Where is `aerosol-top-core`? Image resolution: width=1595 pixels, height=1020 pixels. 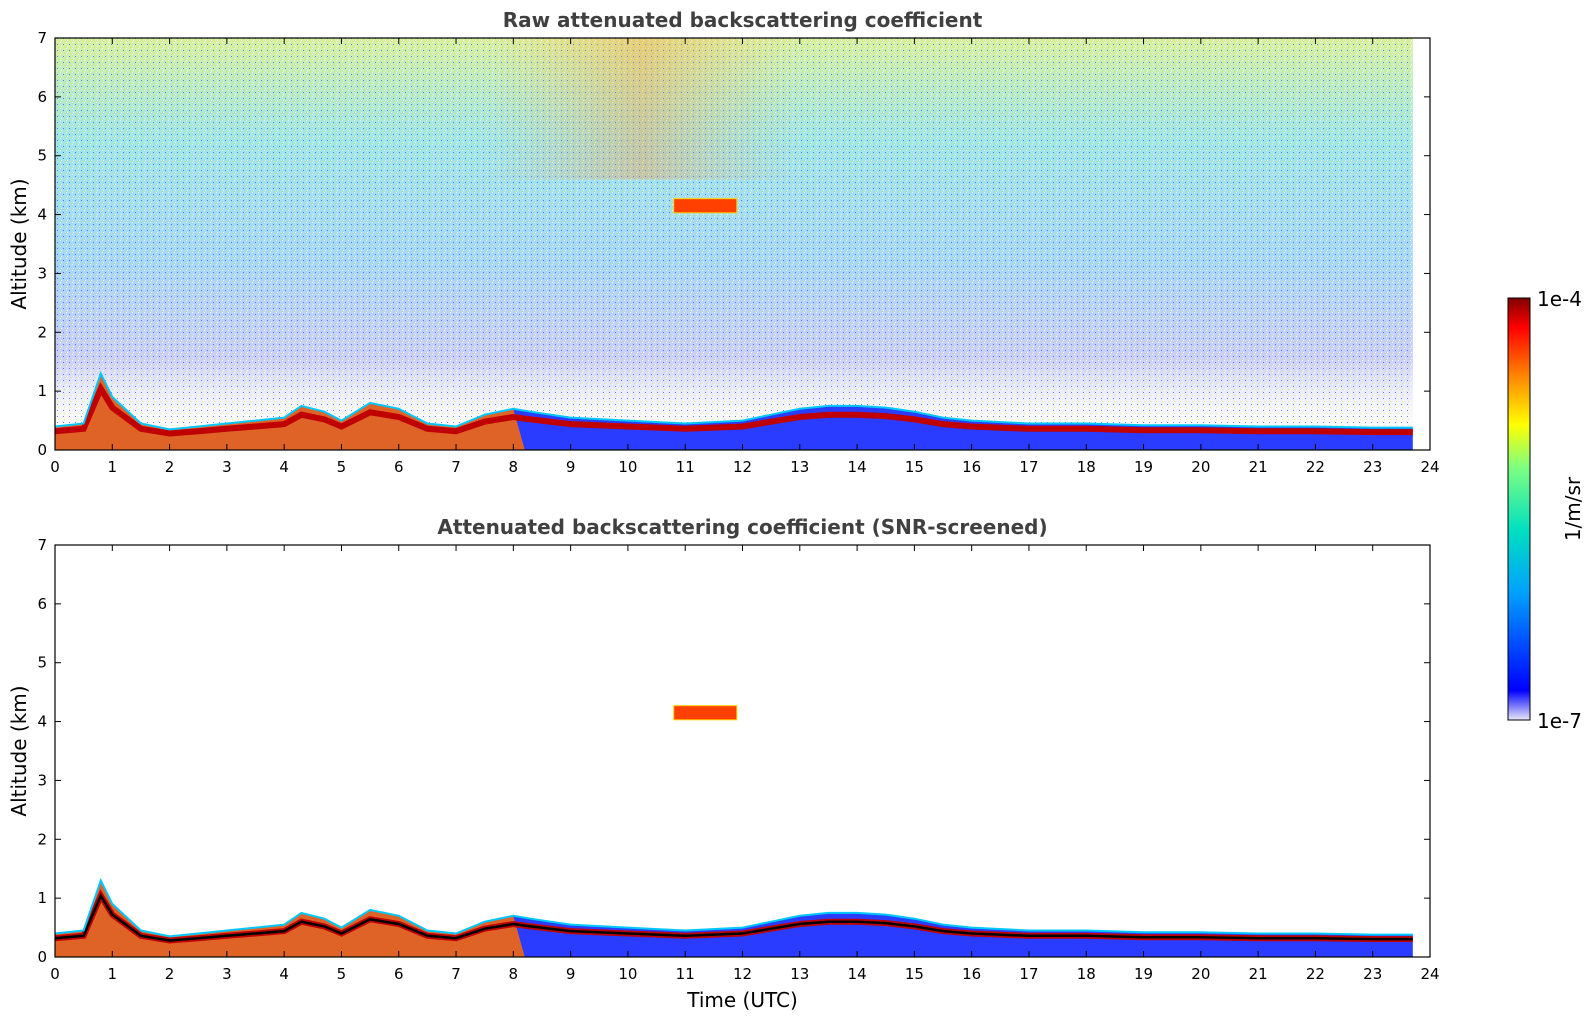 aerosol-top-core is located at coordinates (733, 917).